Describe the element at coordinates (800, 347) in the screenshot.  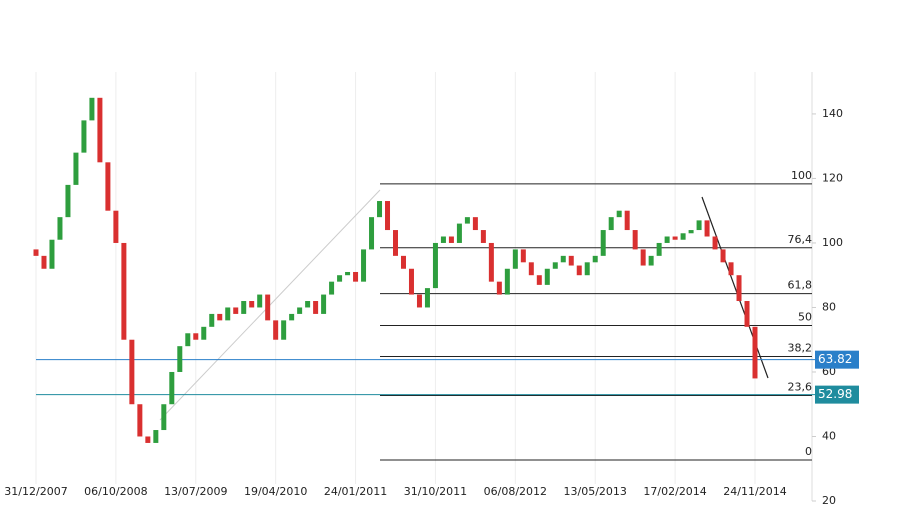
I see `fib-label: 38,2` at that location.